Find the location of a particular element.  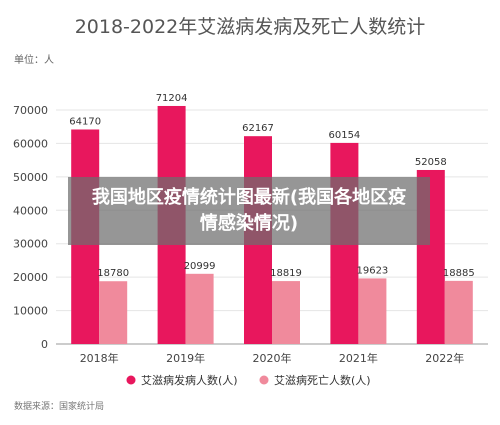

x-axis: 2018年 2019年 2020年 2021年 2022年 is located at coordinates (272, 358).